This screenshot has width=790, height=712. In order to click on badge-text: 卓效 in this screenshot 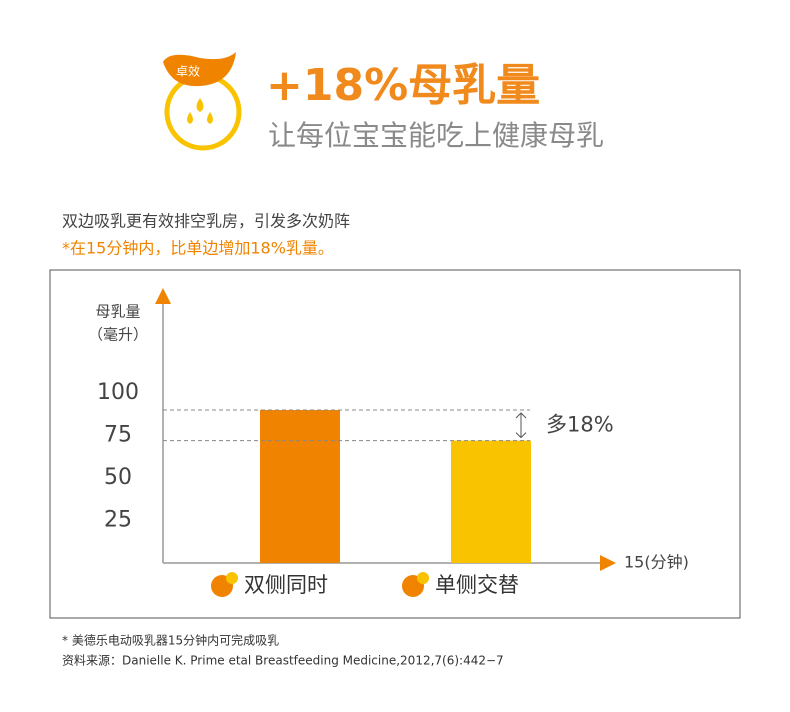, I will do `click(188, 71)`.